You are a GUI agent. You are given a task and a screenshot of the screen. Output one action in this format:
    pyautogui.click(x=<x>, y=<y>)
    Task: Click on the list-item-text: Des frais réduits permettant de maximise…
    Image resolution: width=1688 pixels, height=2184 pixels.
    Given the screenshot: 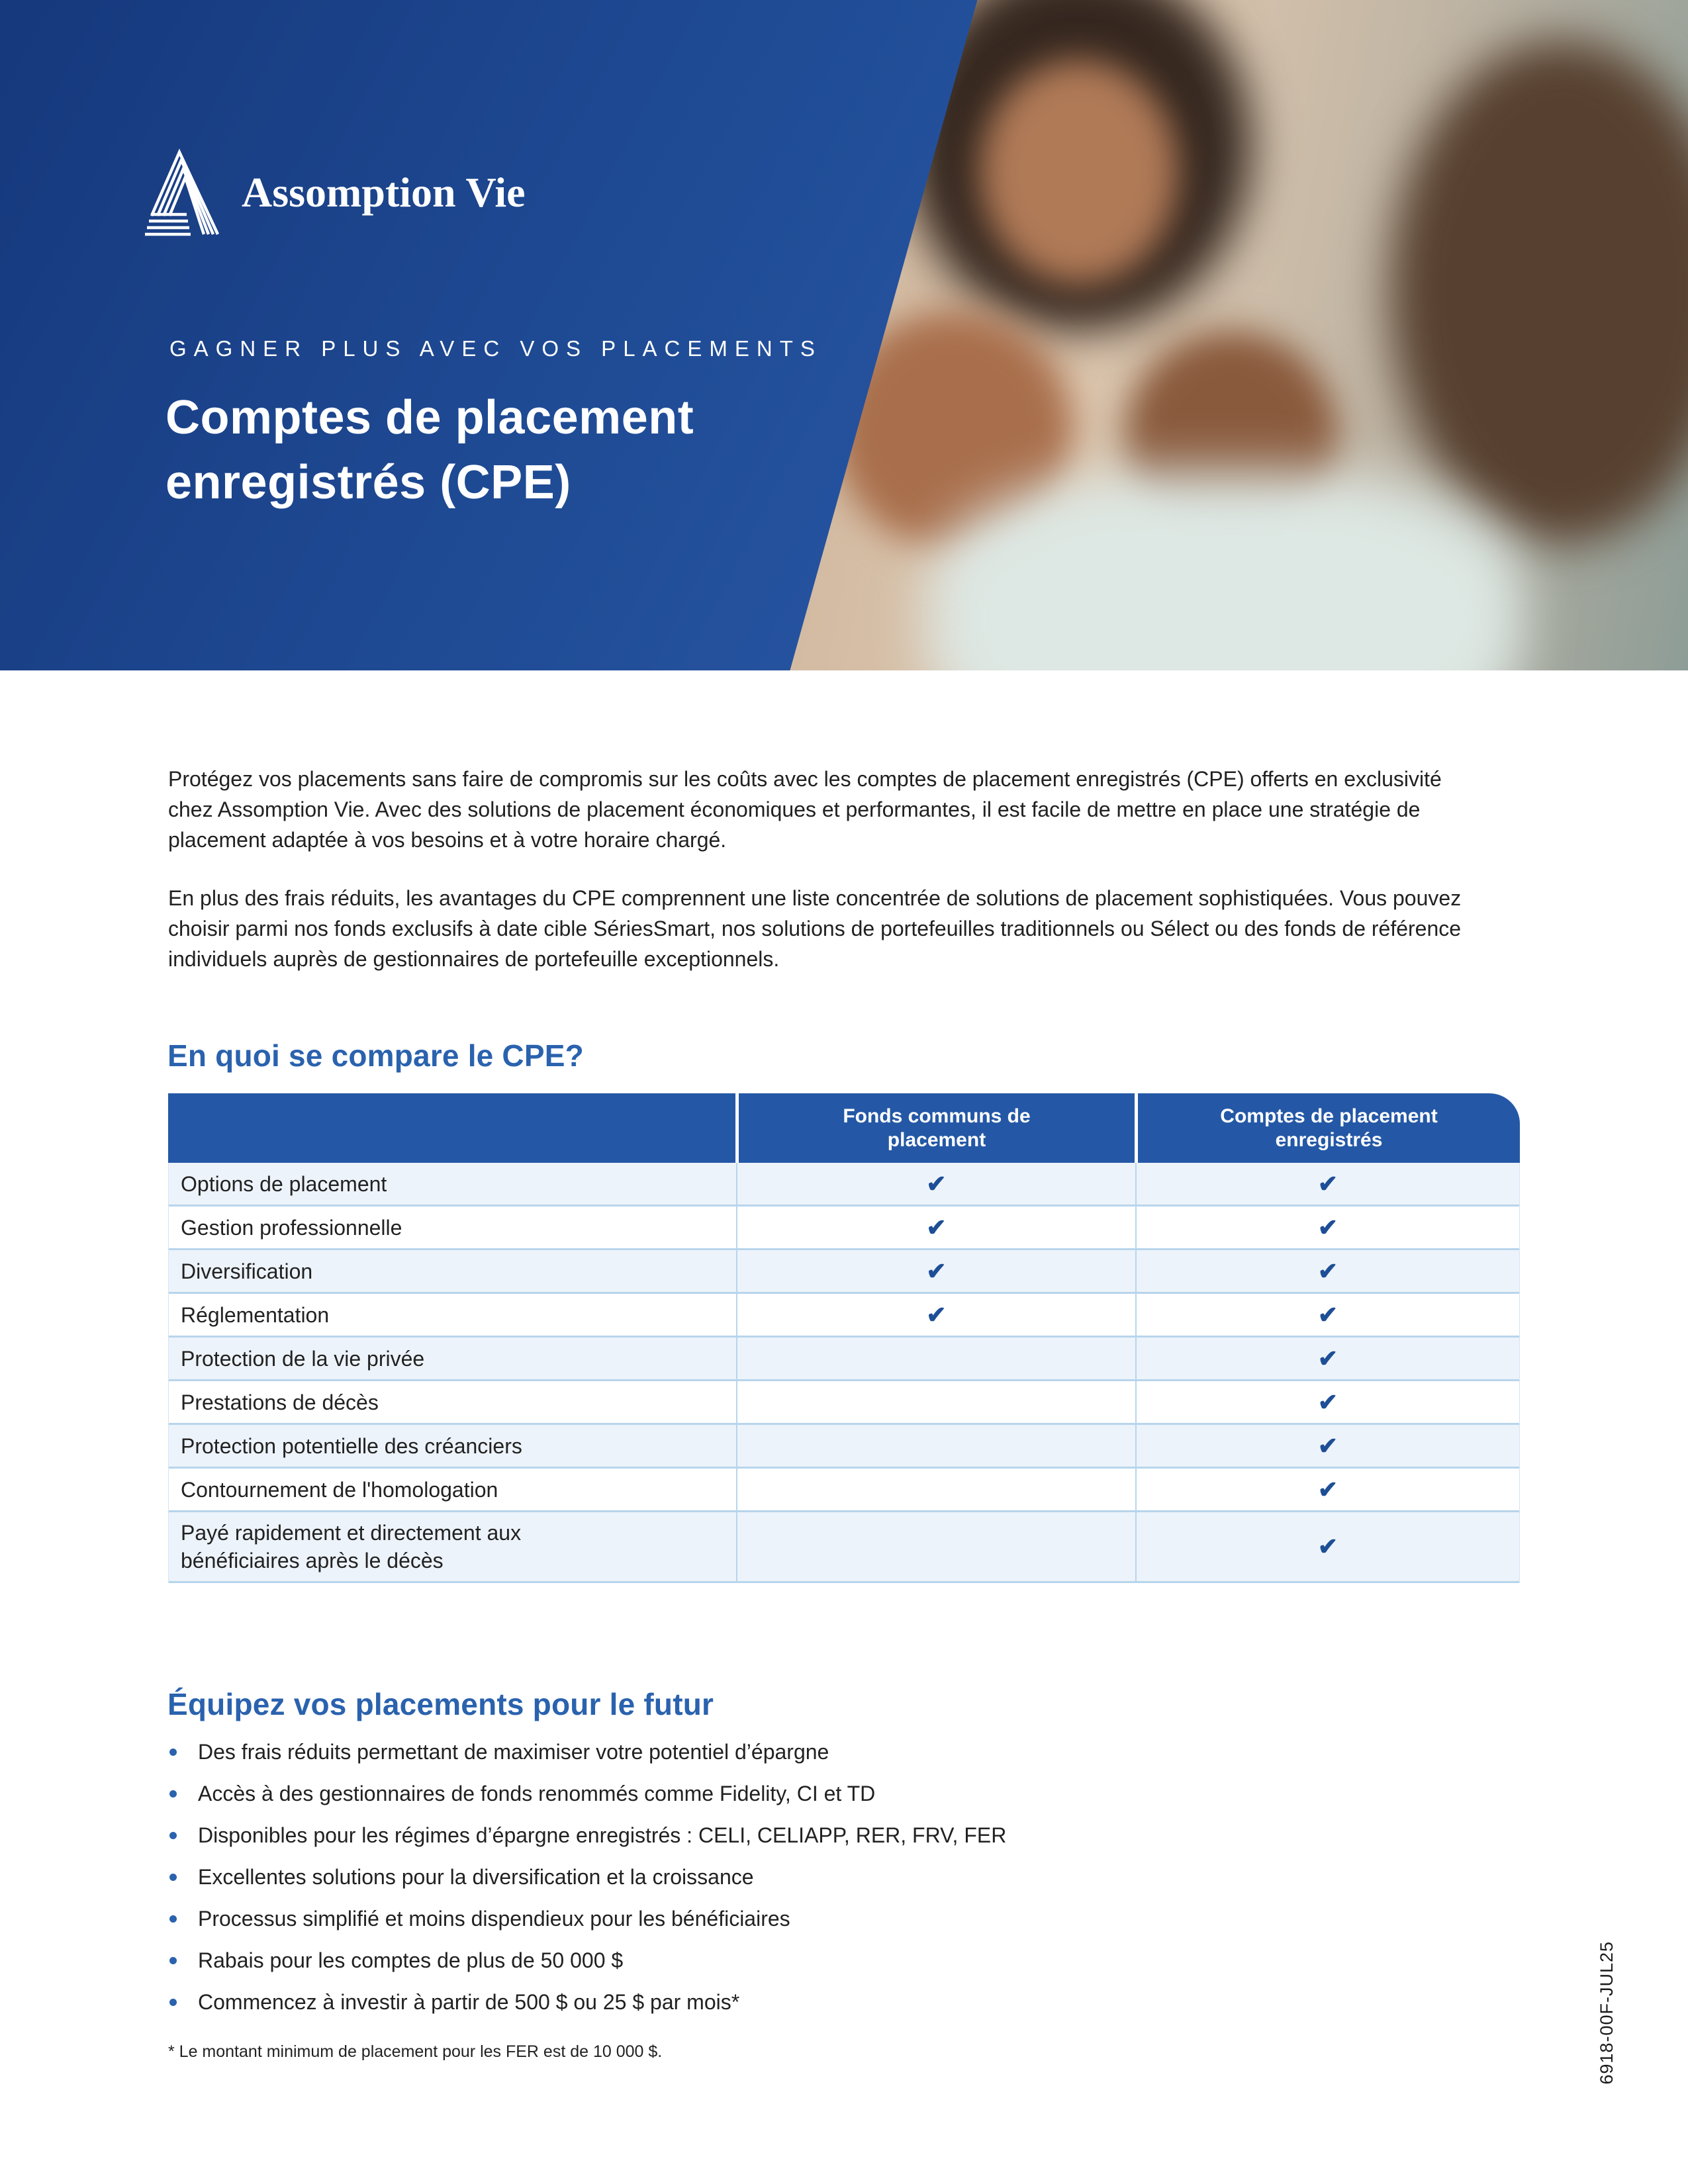 What is the action you would take?
    pyautogui.click(x=513, y=1752)
    